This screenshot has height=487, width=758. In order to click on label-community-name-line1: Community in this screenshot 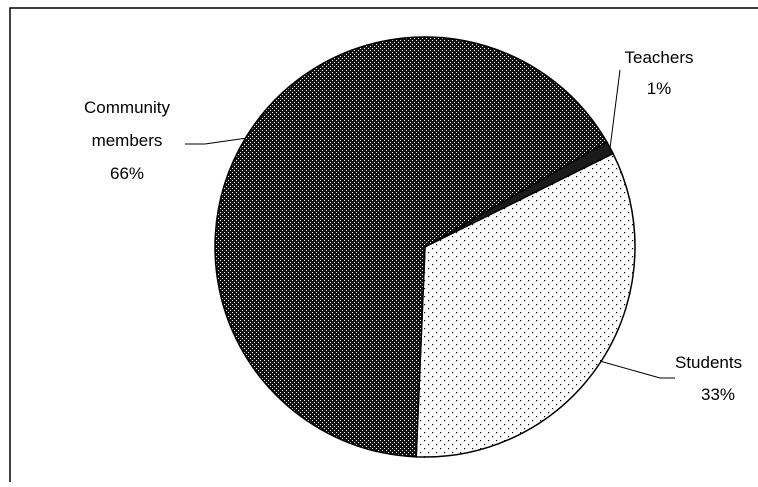, I will do `click(127, 107)`.